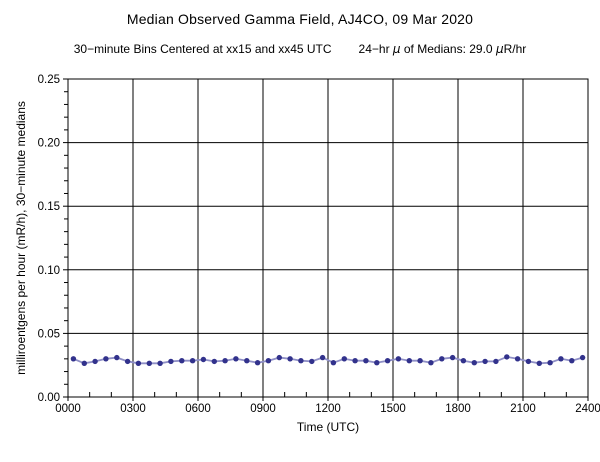 This screenshot has width=600, height=462. What do you see at coordinates (587, 409) in the screenshot?
I see `x-tick-label: 2400` at bounding box center [587, 409].